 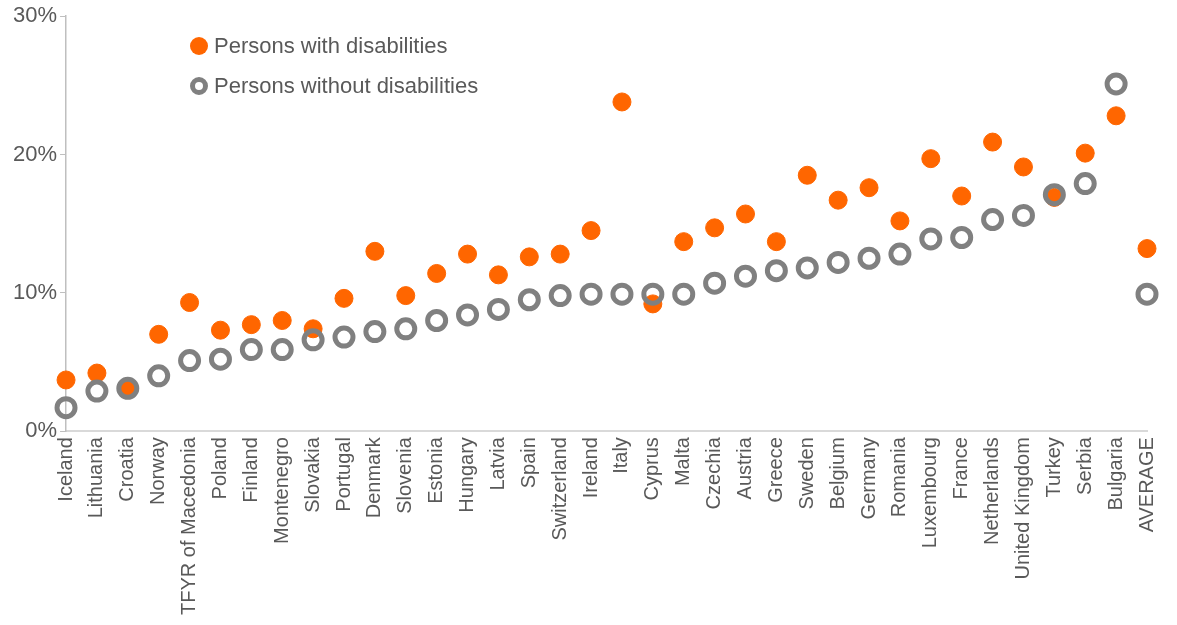 I want to click on x-tick-label: Italy, so click(x=620, y=455).